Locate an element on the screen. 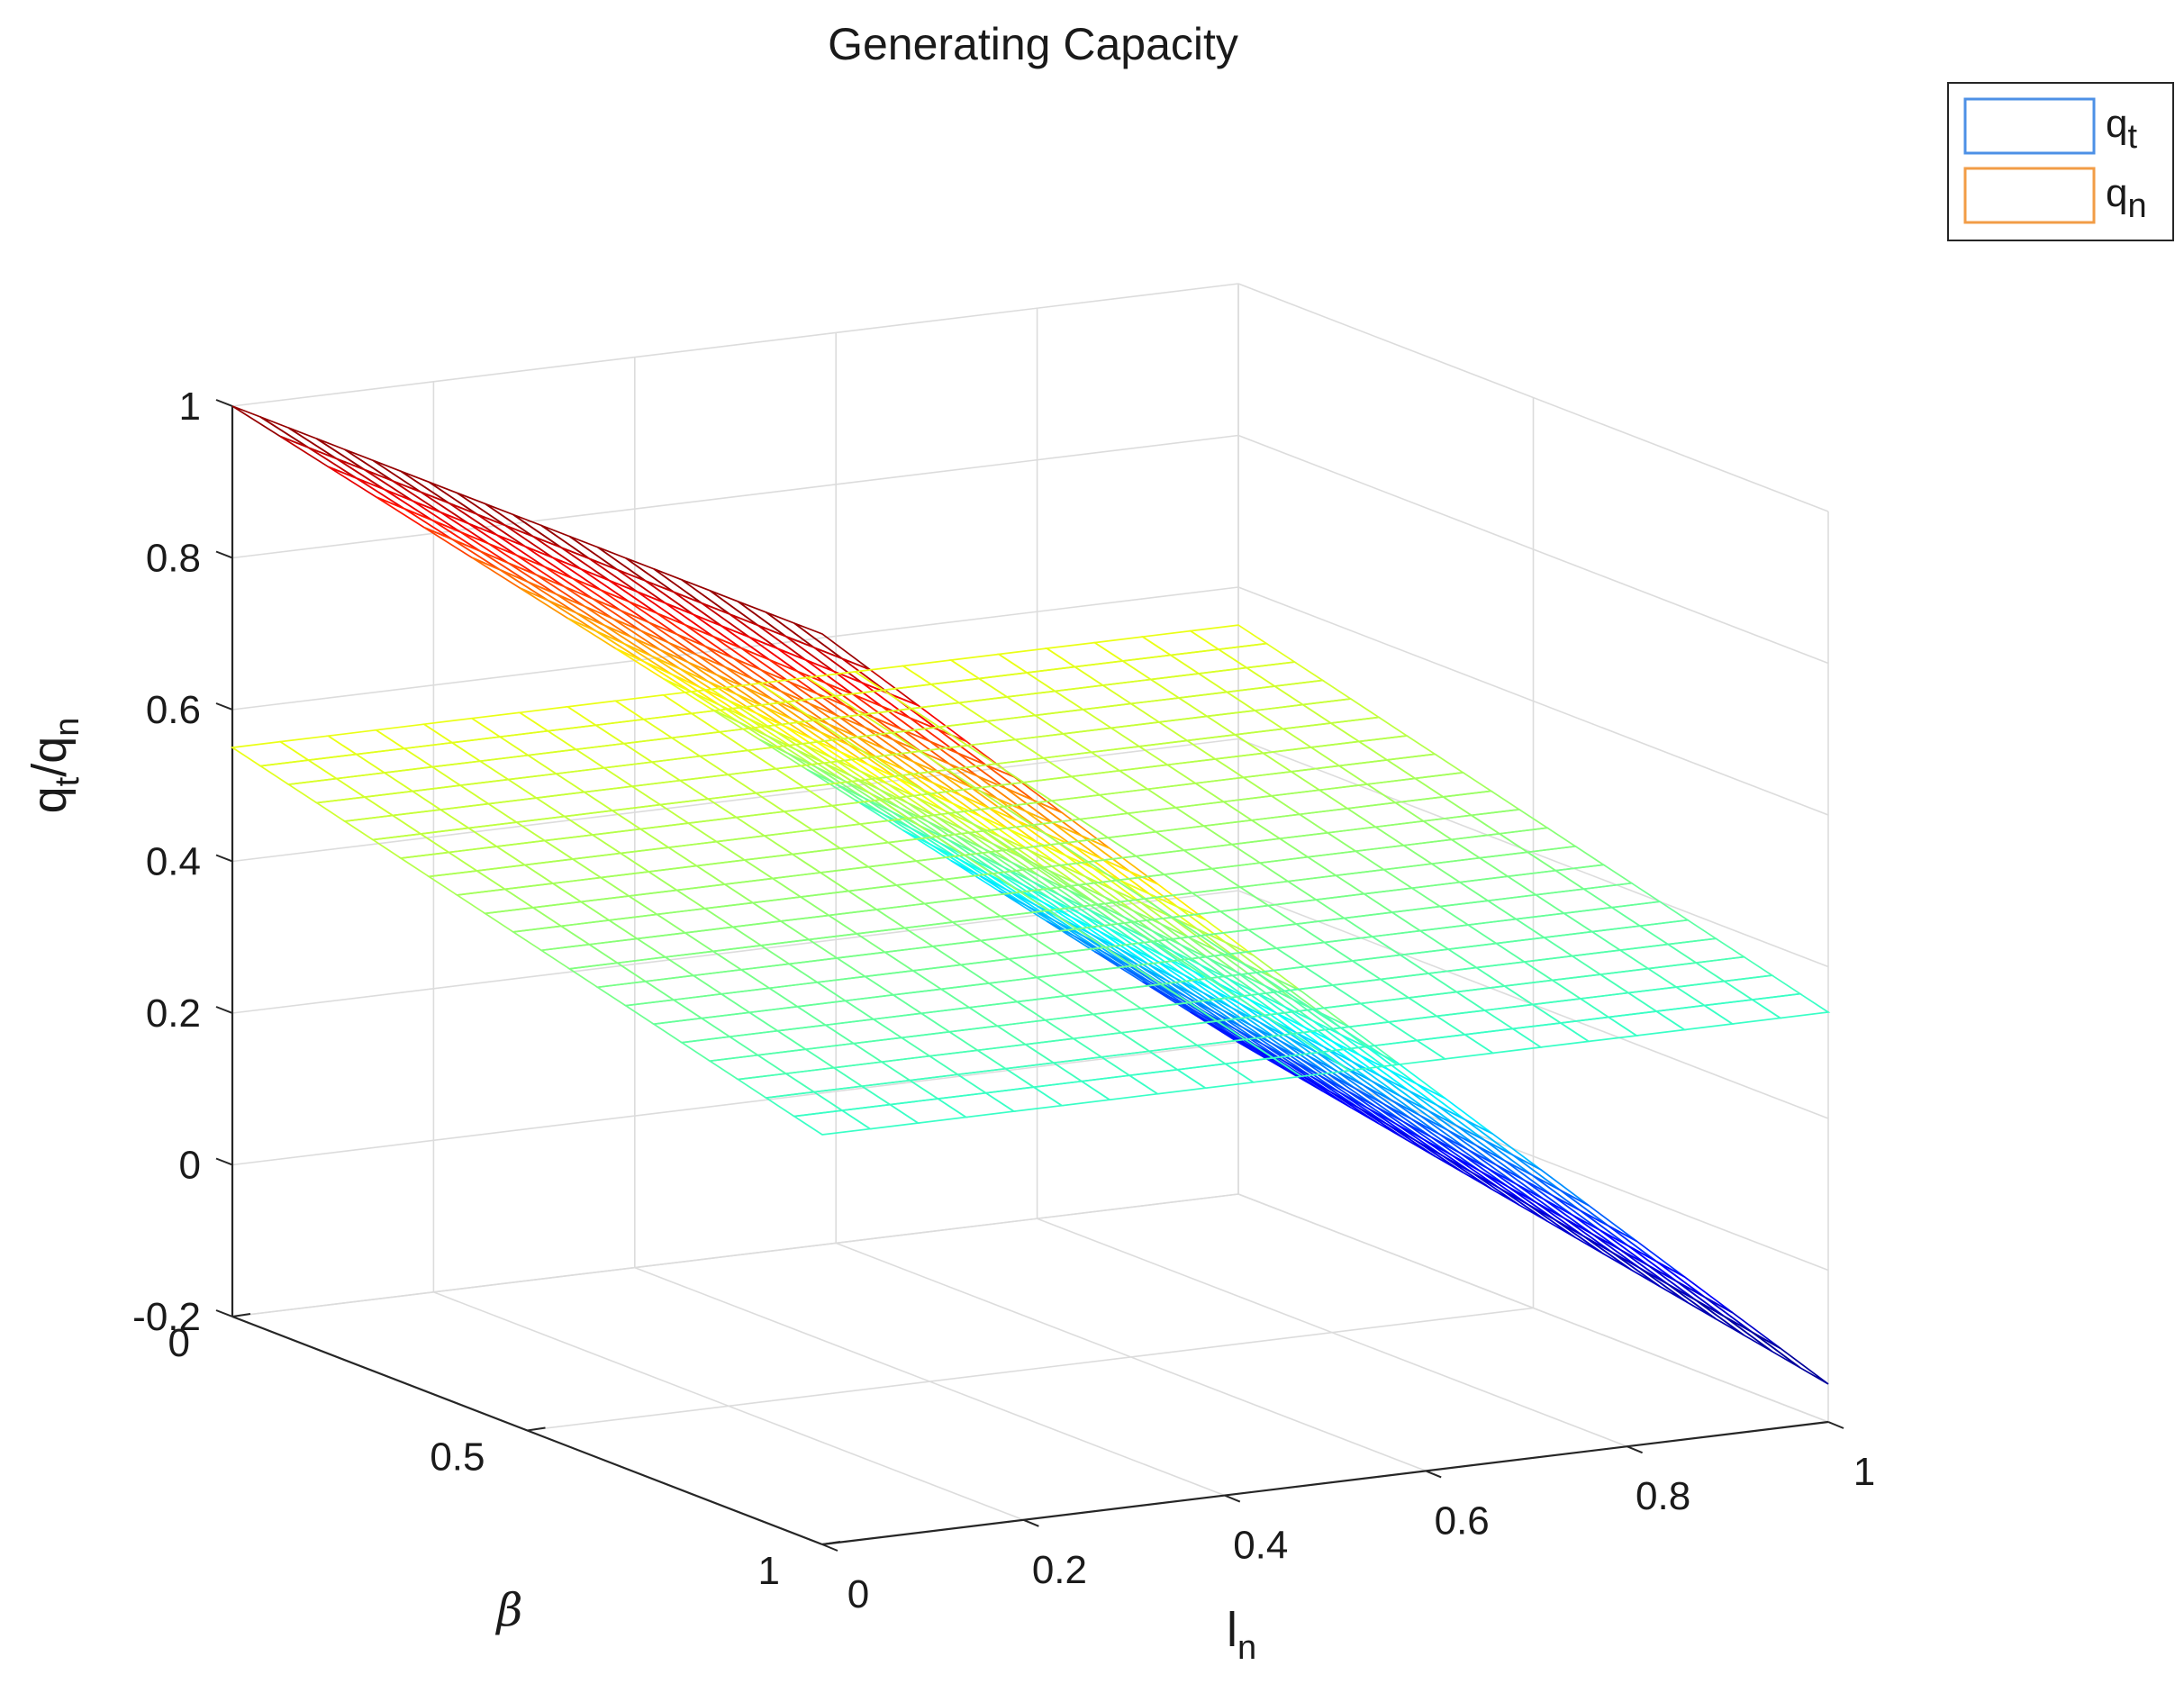 The width and height of the screenshot is (2184, 1702). legend-label-q_n: qn is located at coordinates (2126, 198).